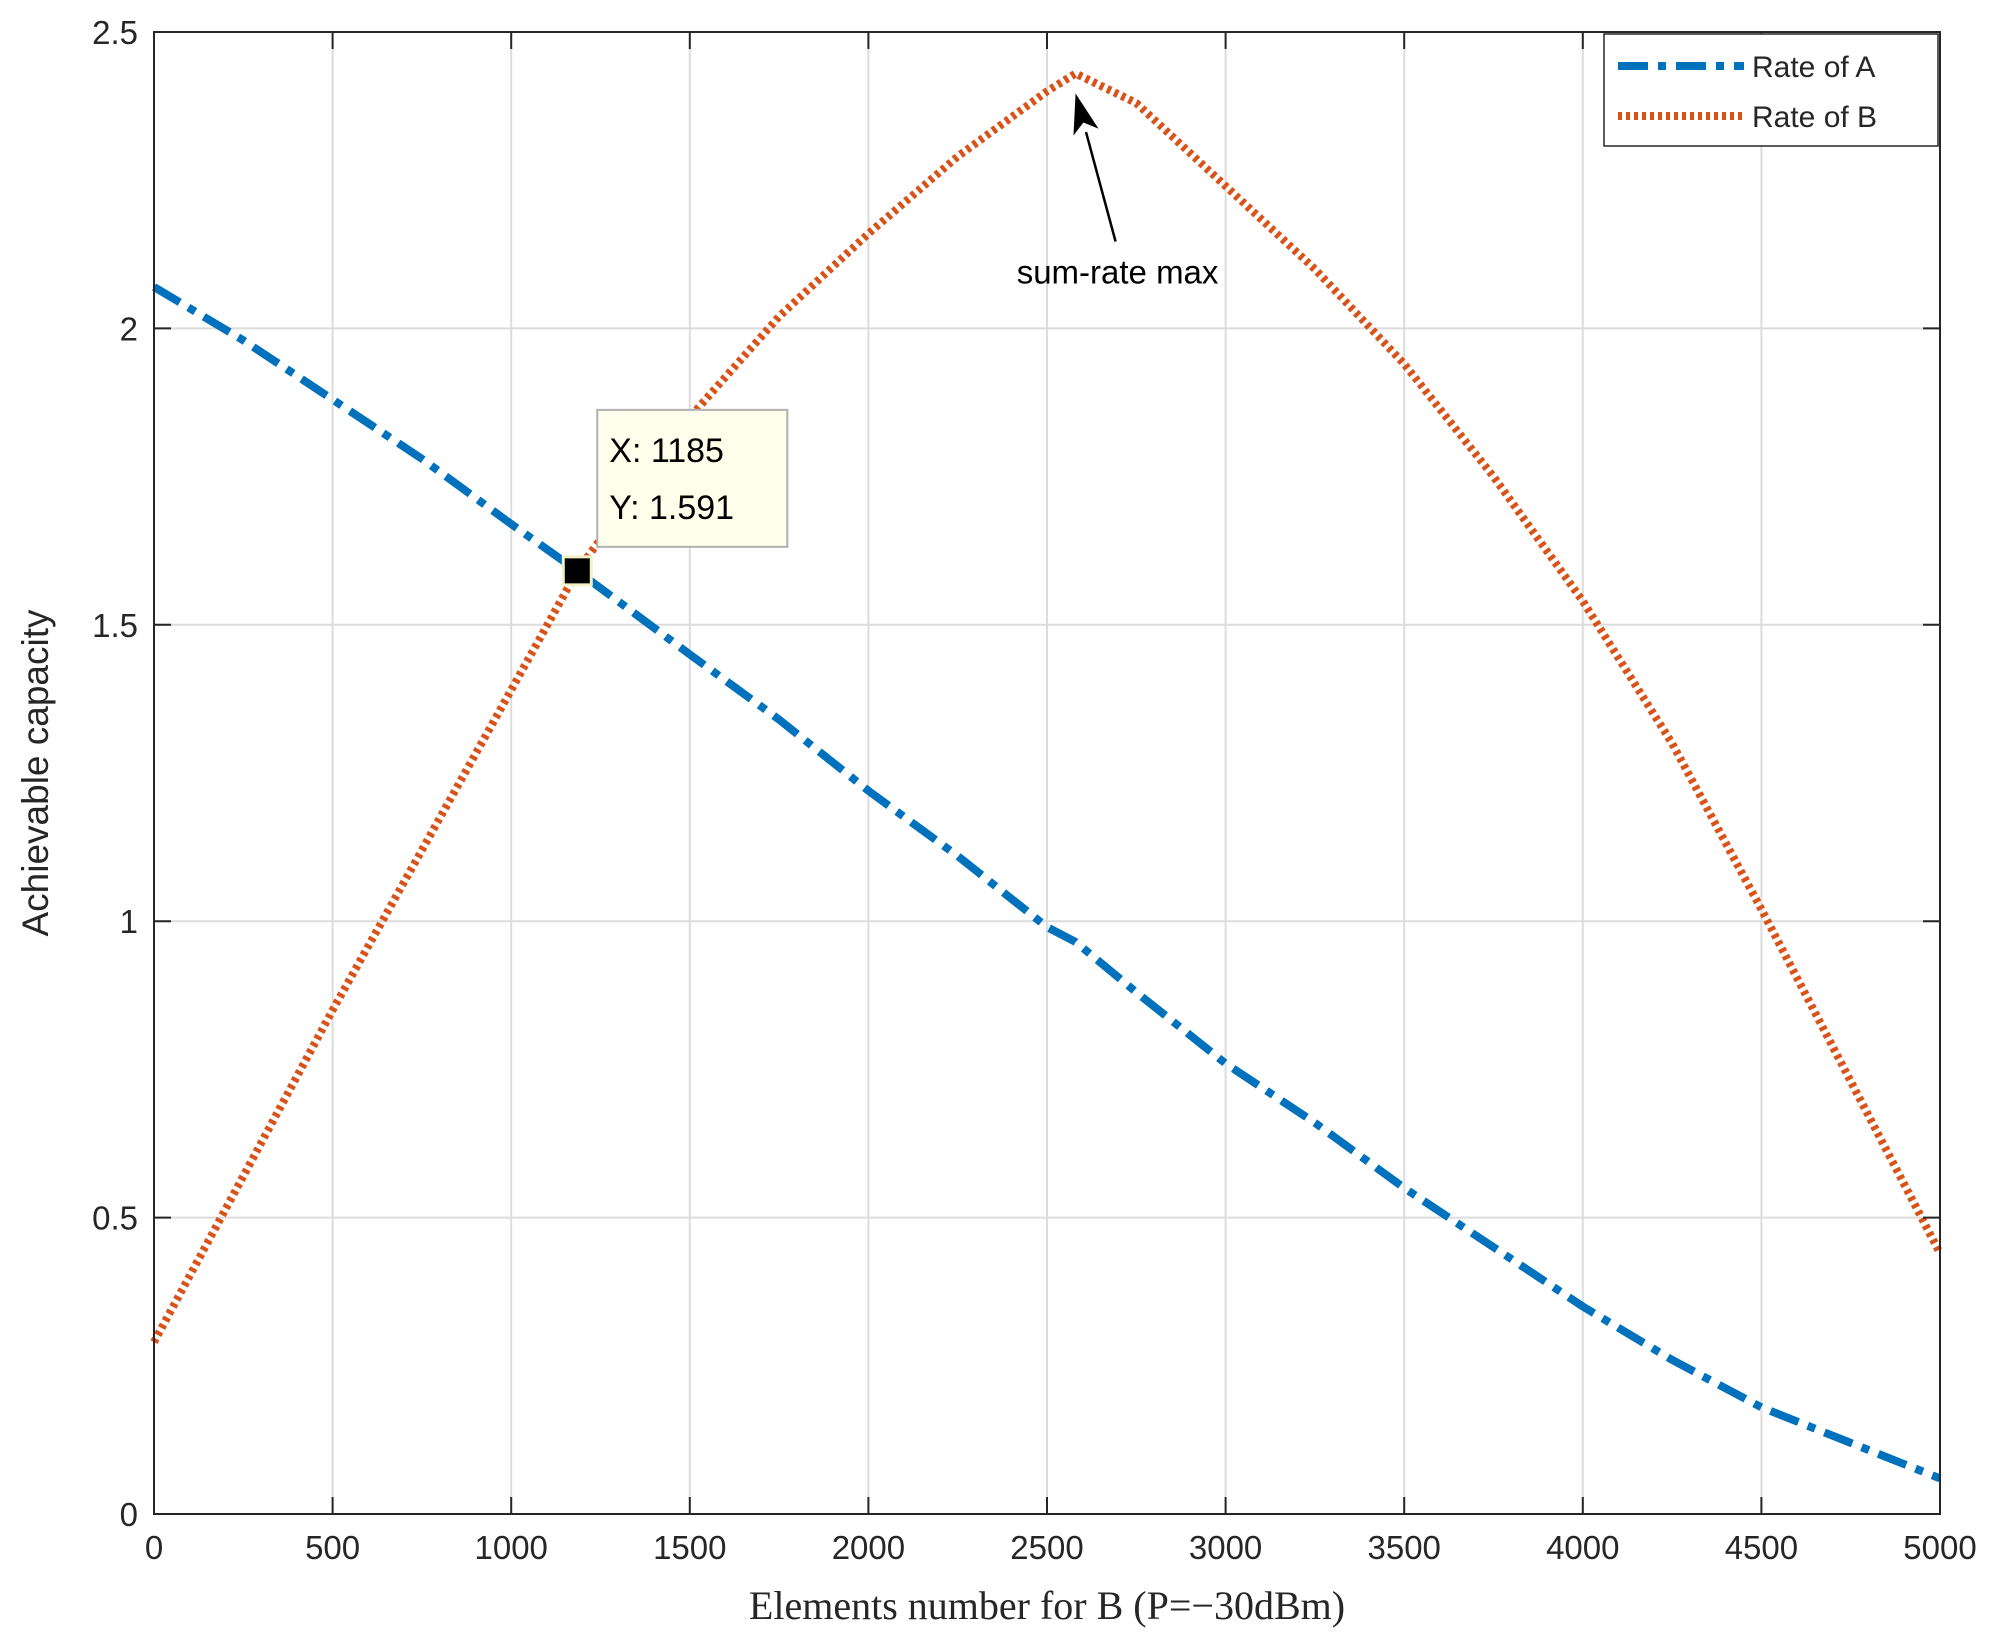  I want to click on y-tick-label: 0, so click(129, 1514).